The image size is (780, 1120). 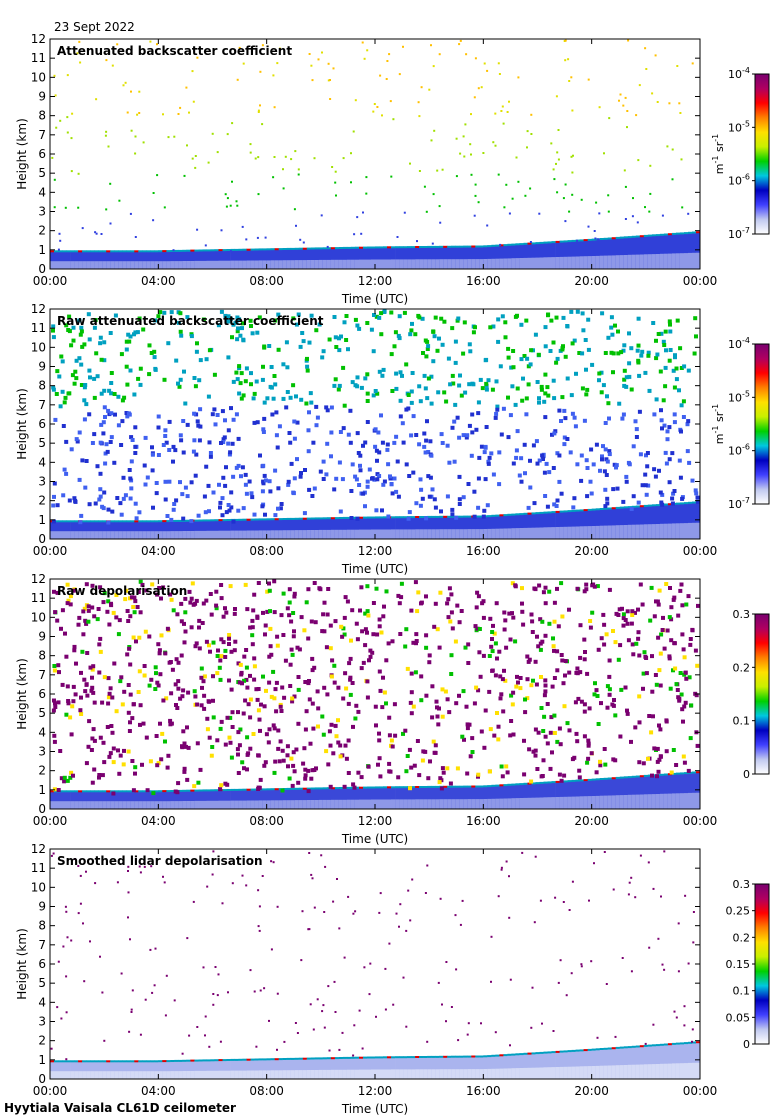 I want to click on colorbar: 0.30.20.10, so click(x=751, y=694).